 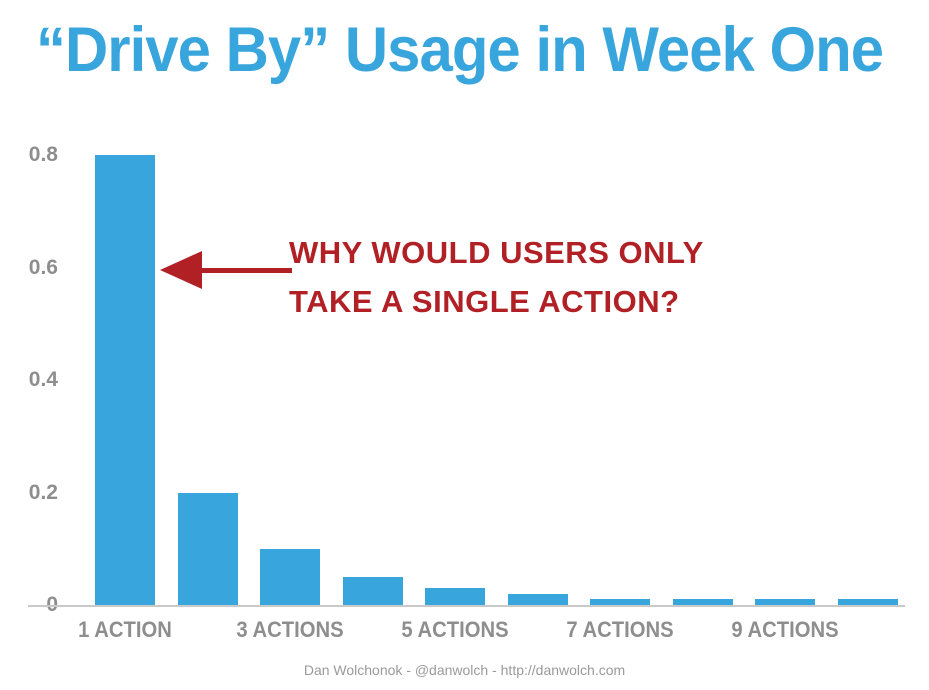 I want to click on annotation-line1: WHY WOULD USERS ONLY, so click(x=496, y=252).